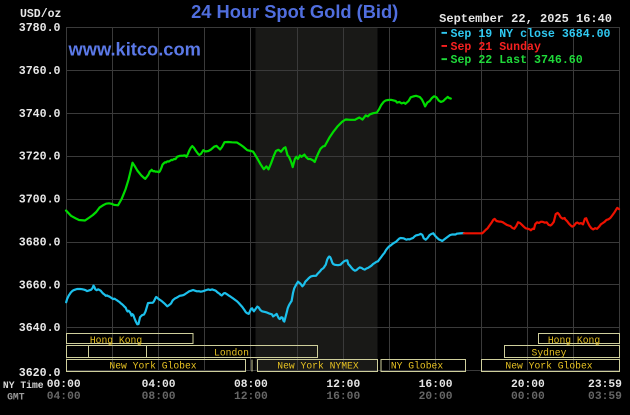  I want to click on svg-text: 3680.0, so click(40, 243).